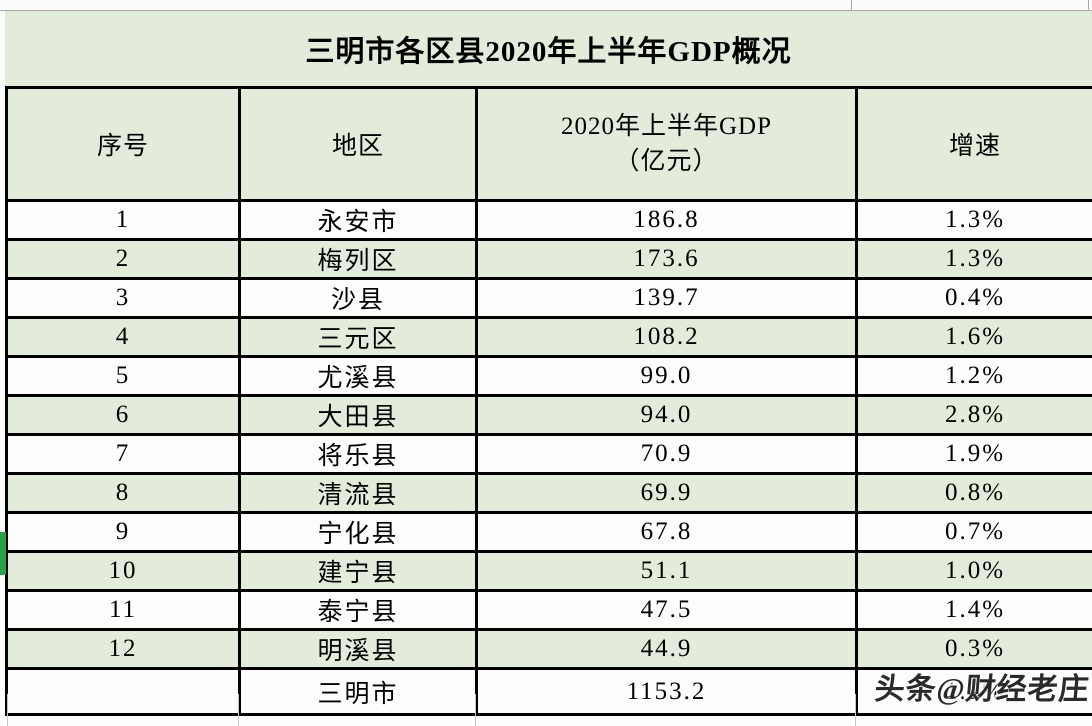 This screenshot has height=726, width=1092. Describe the element at coordinates (123, 571) in the screenshot. I see `cell-index: 10` at that location.